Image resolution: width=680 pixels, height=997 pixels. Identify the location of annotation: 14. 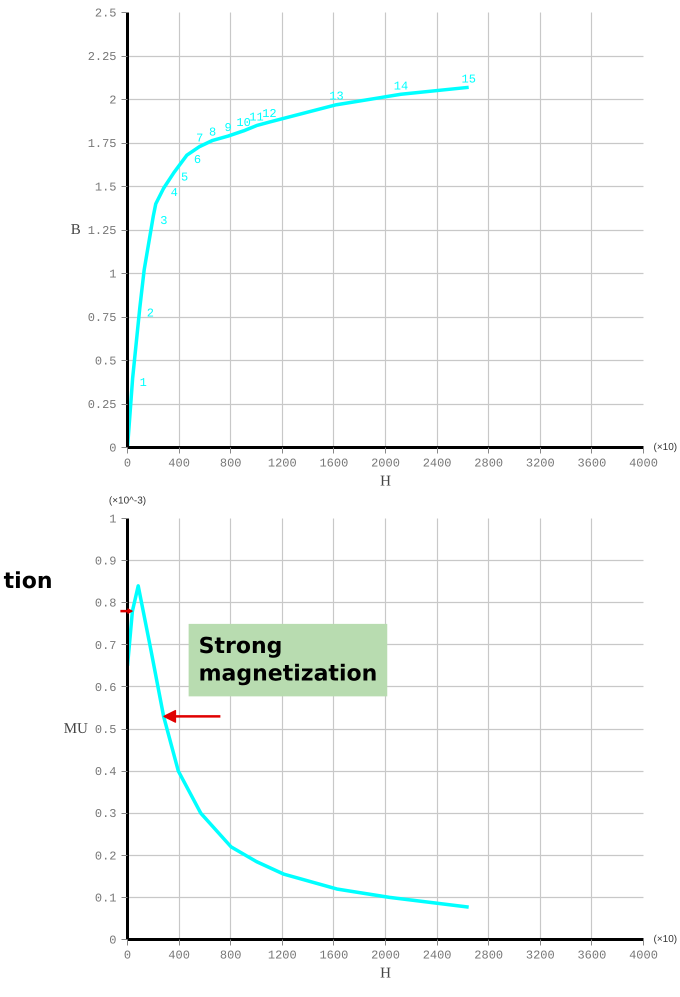
(401, 86).